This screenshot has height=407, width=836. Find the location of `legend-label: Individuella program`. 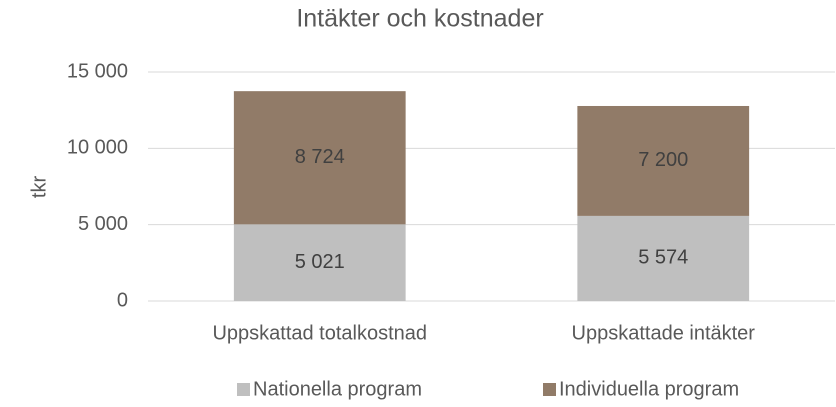

legend-label: Individuella program is located at coordinates (649, 389).